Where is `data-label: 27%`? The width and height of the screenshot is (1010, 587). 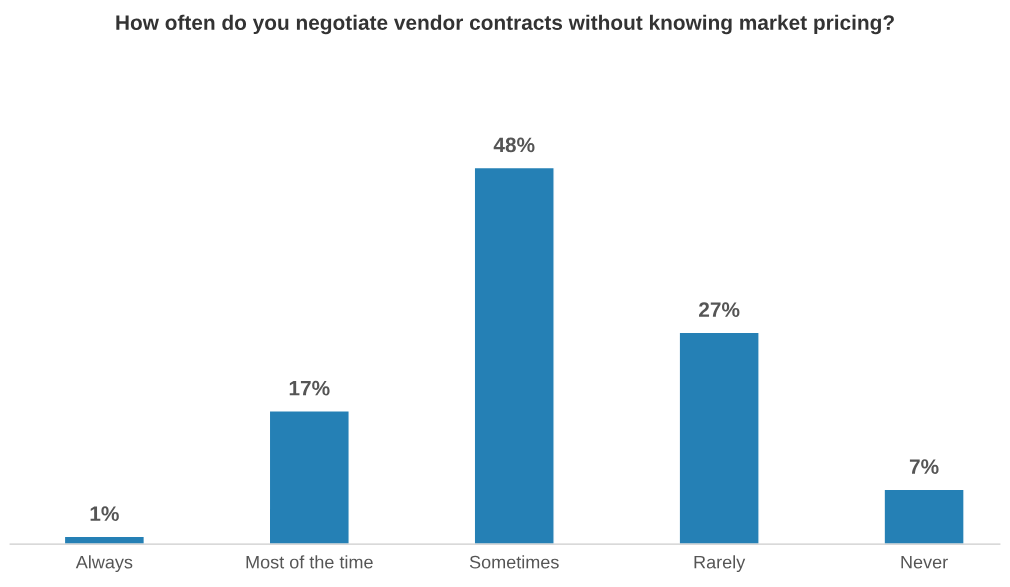 data-label: 27% is located at coordinates (719, 310).